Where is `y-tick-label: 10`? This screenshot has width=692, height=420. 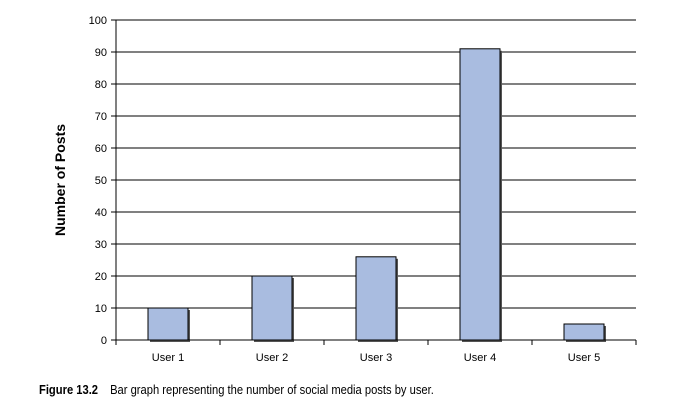 y-tick-label: 10 is located at coordinates (101, 309).